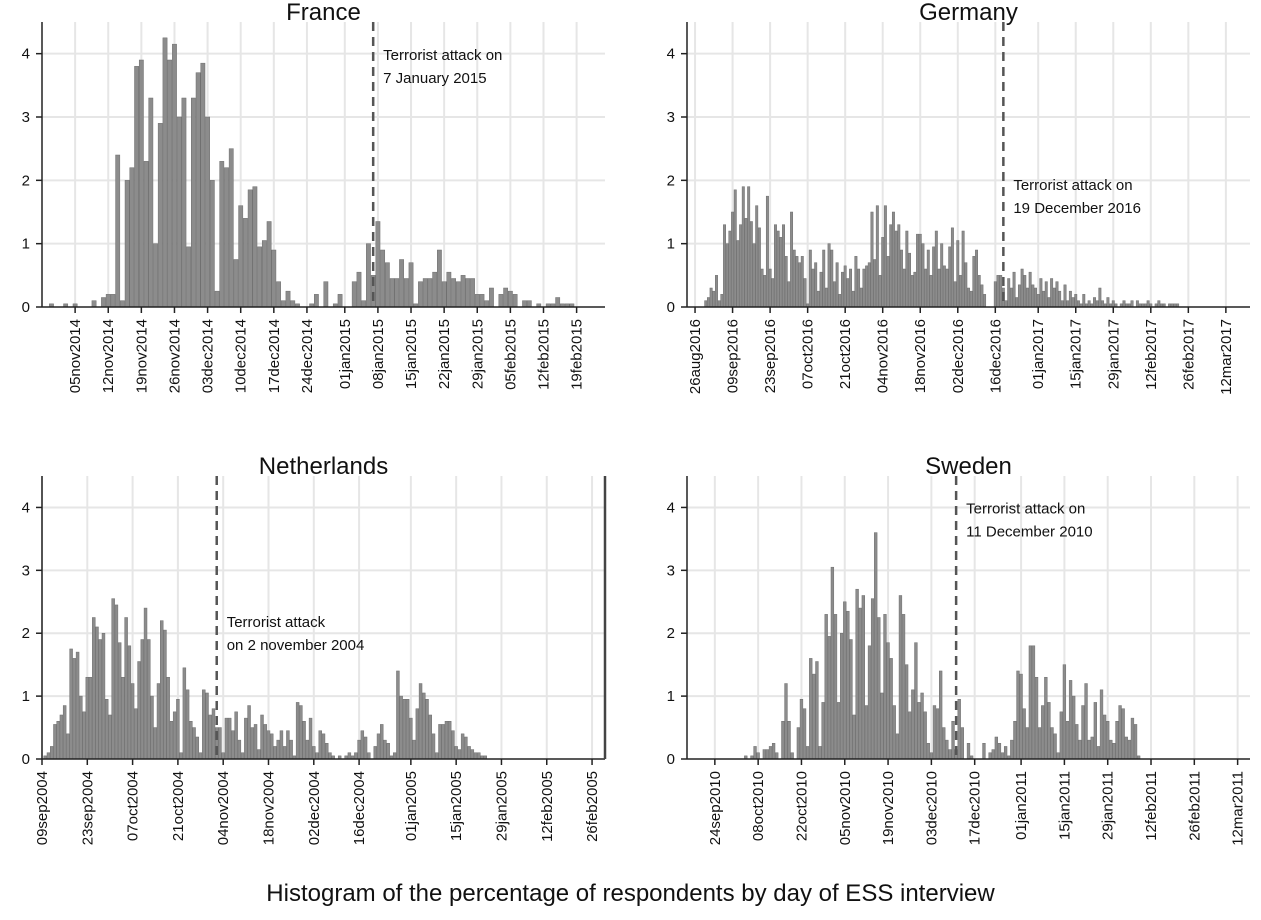 The image size is (1261, 920). Describe the element at coordinates (323, 13) in the screenshot. I see `panel-title: France` at that location.